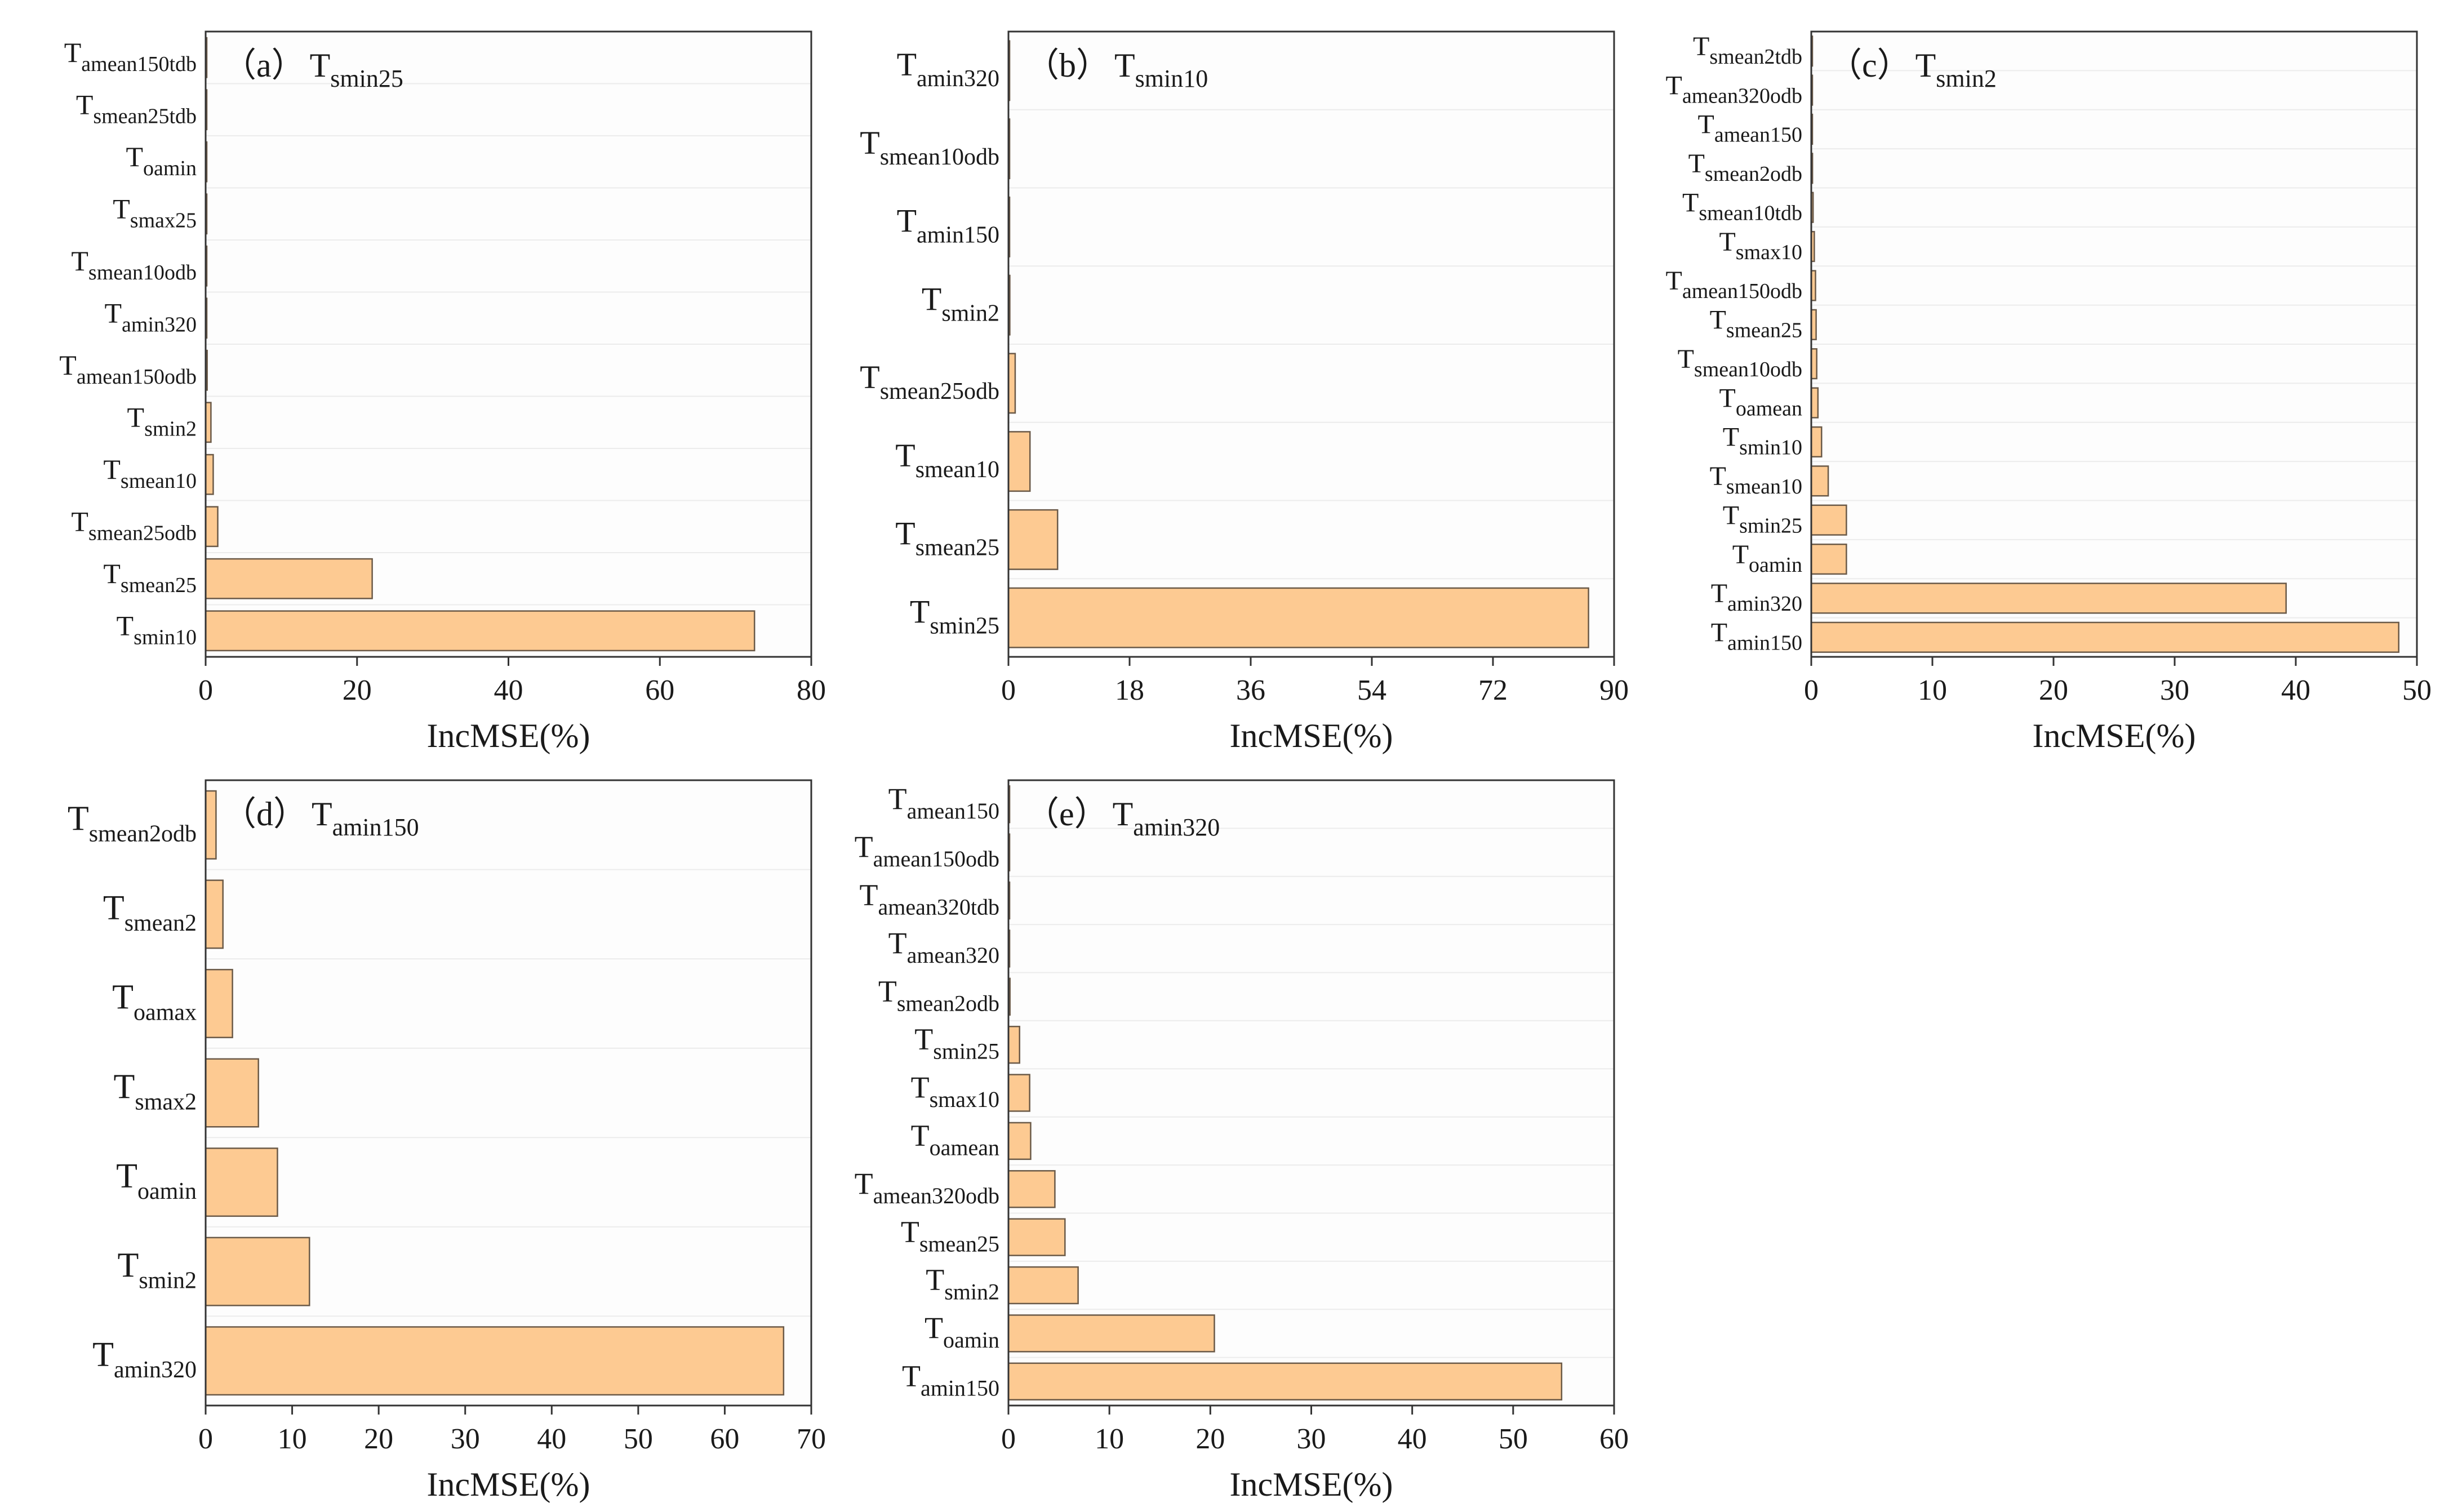  Describe the element at coordinates (150, 912) in the screenshot. I see `category-label: Tsmean2` at that location.